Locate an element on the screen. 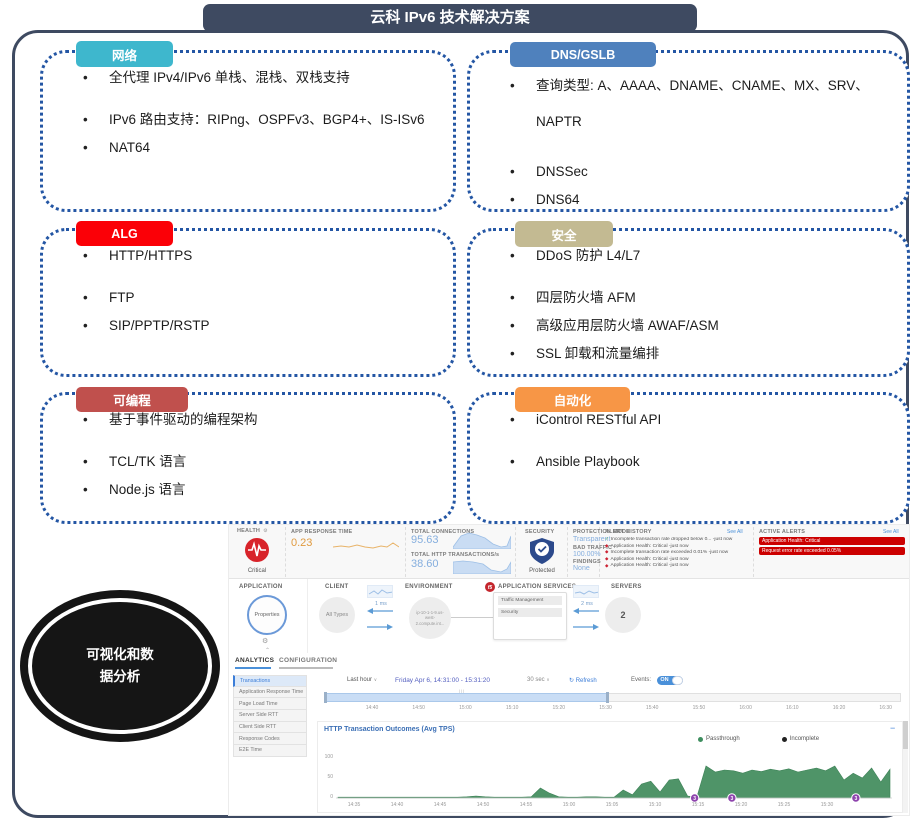  caret-down-icon: ∨ is located at coordinates (375, 679).